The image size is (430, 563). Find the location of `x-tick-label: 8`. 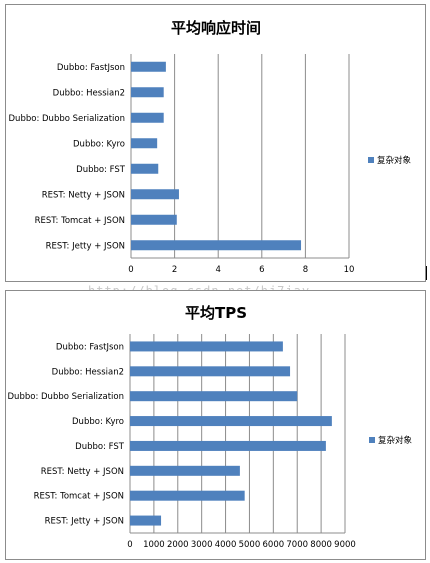

x-tick-label: 8 is located at coordinates (305, 270).